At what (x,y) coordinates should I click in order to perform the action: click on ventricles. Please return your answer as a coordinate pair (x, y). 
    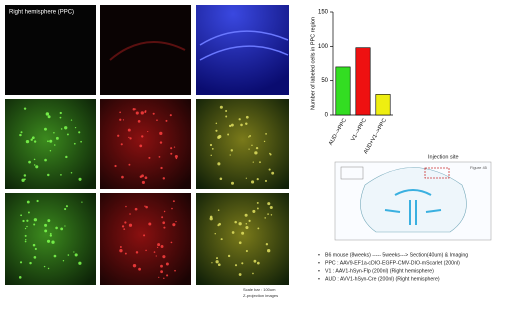
    Looking at the image, I should click on (413, 207).